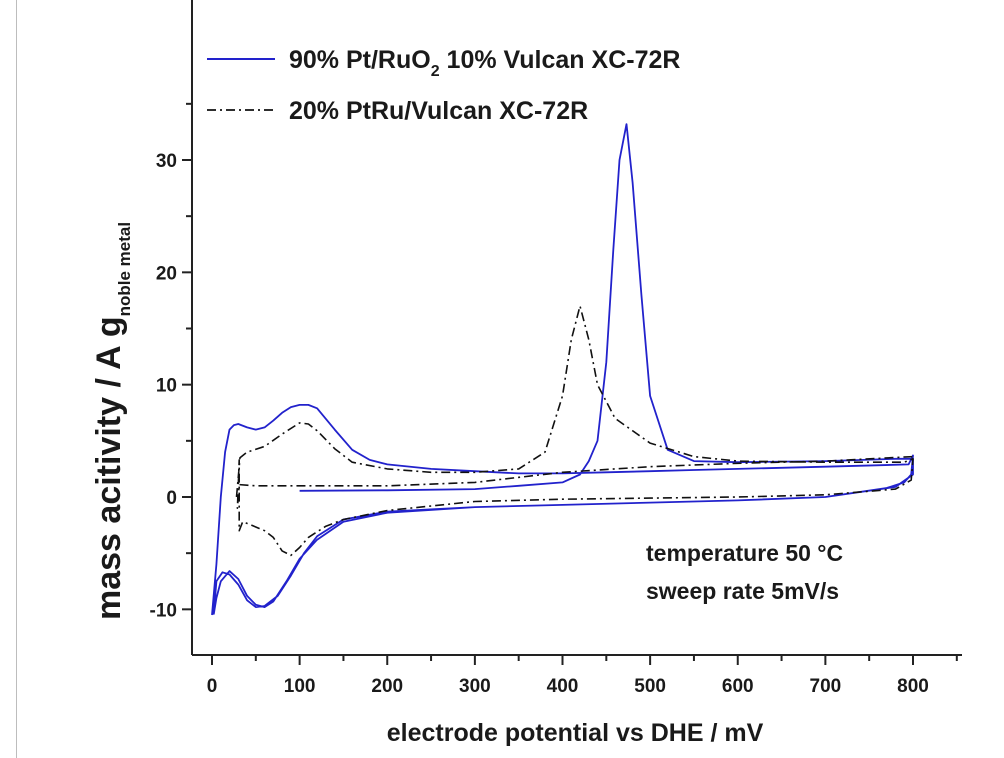 This screenshot has height=758, width=1004. What do you see at coordinates (171, 498) in the screenshot?
I see `y-tick-label: 0` at bounding box center [171, 498].